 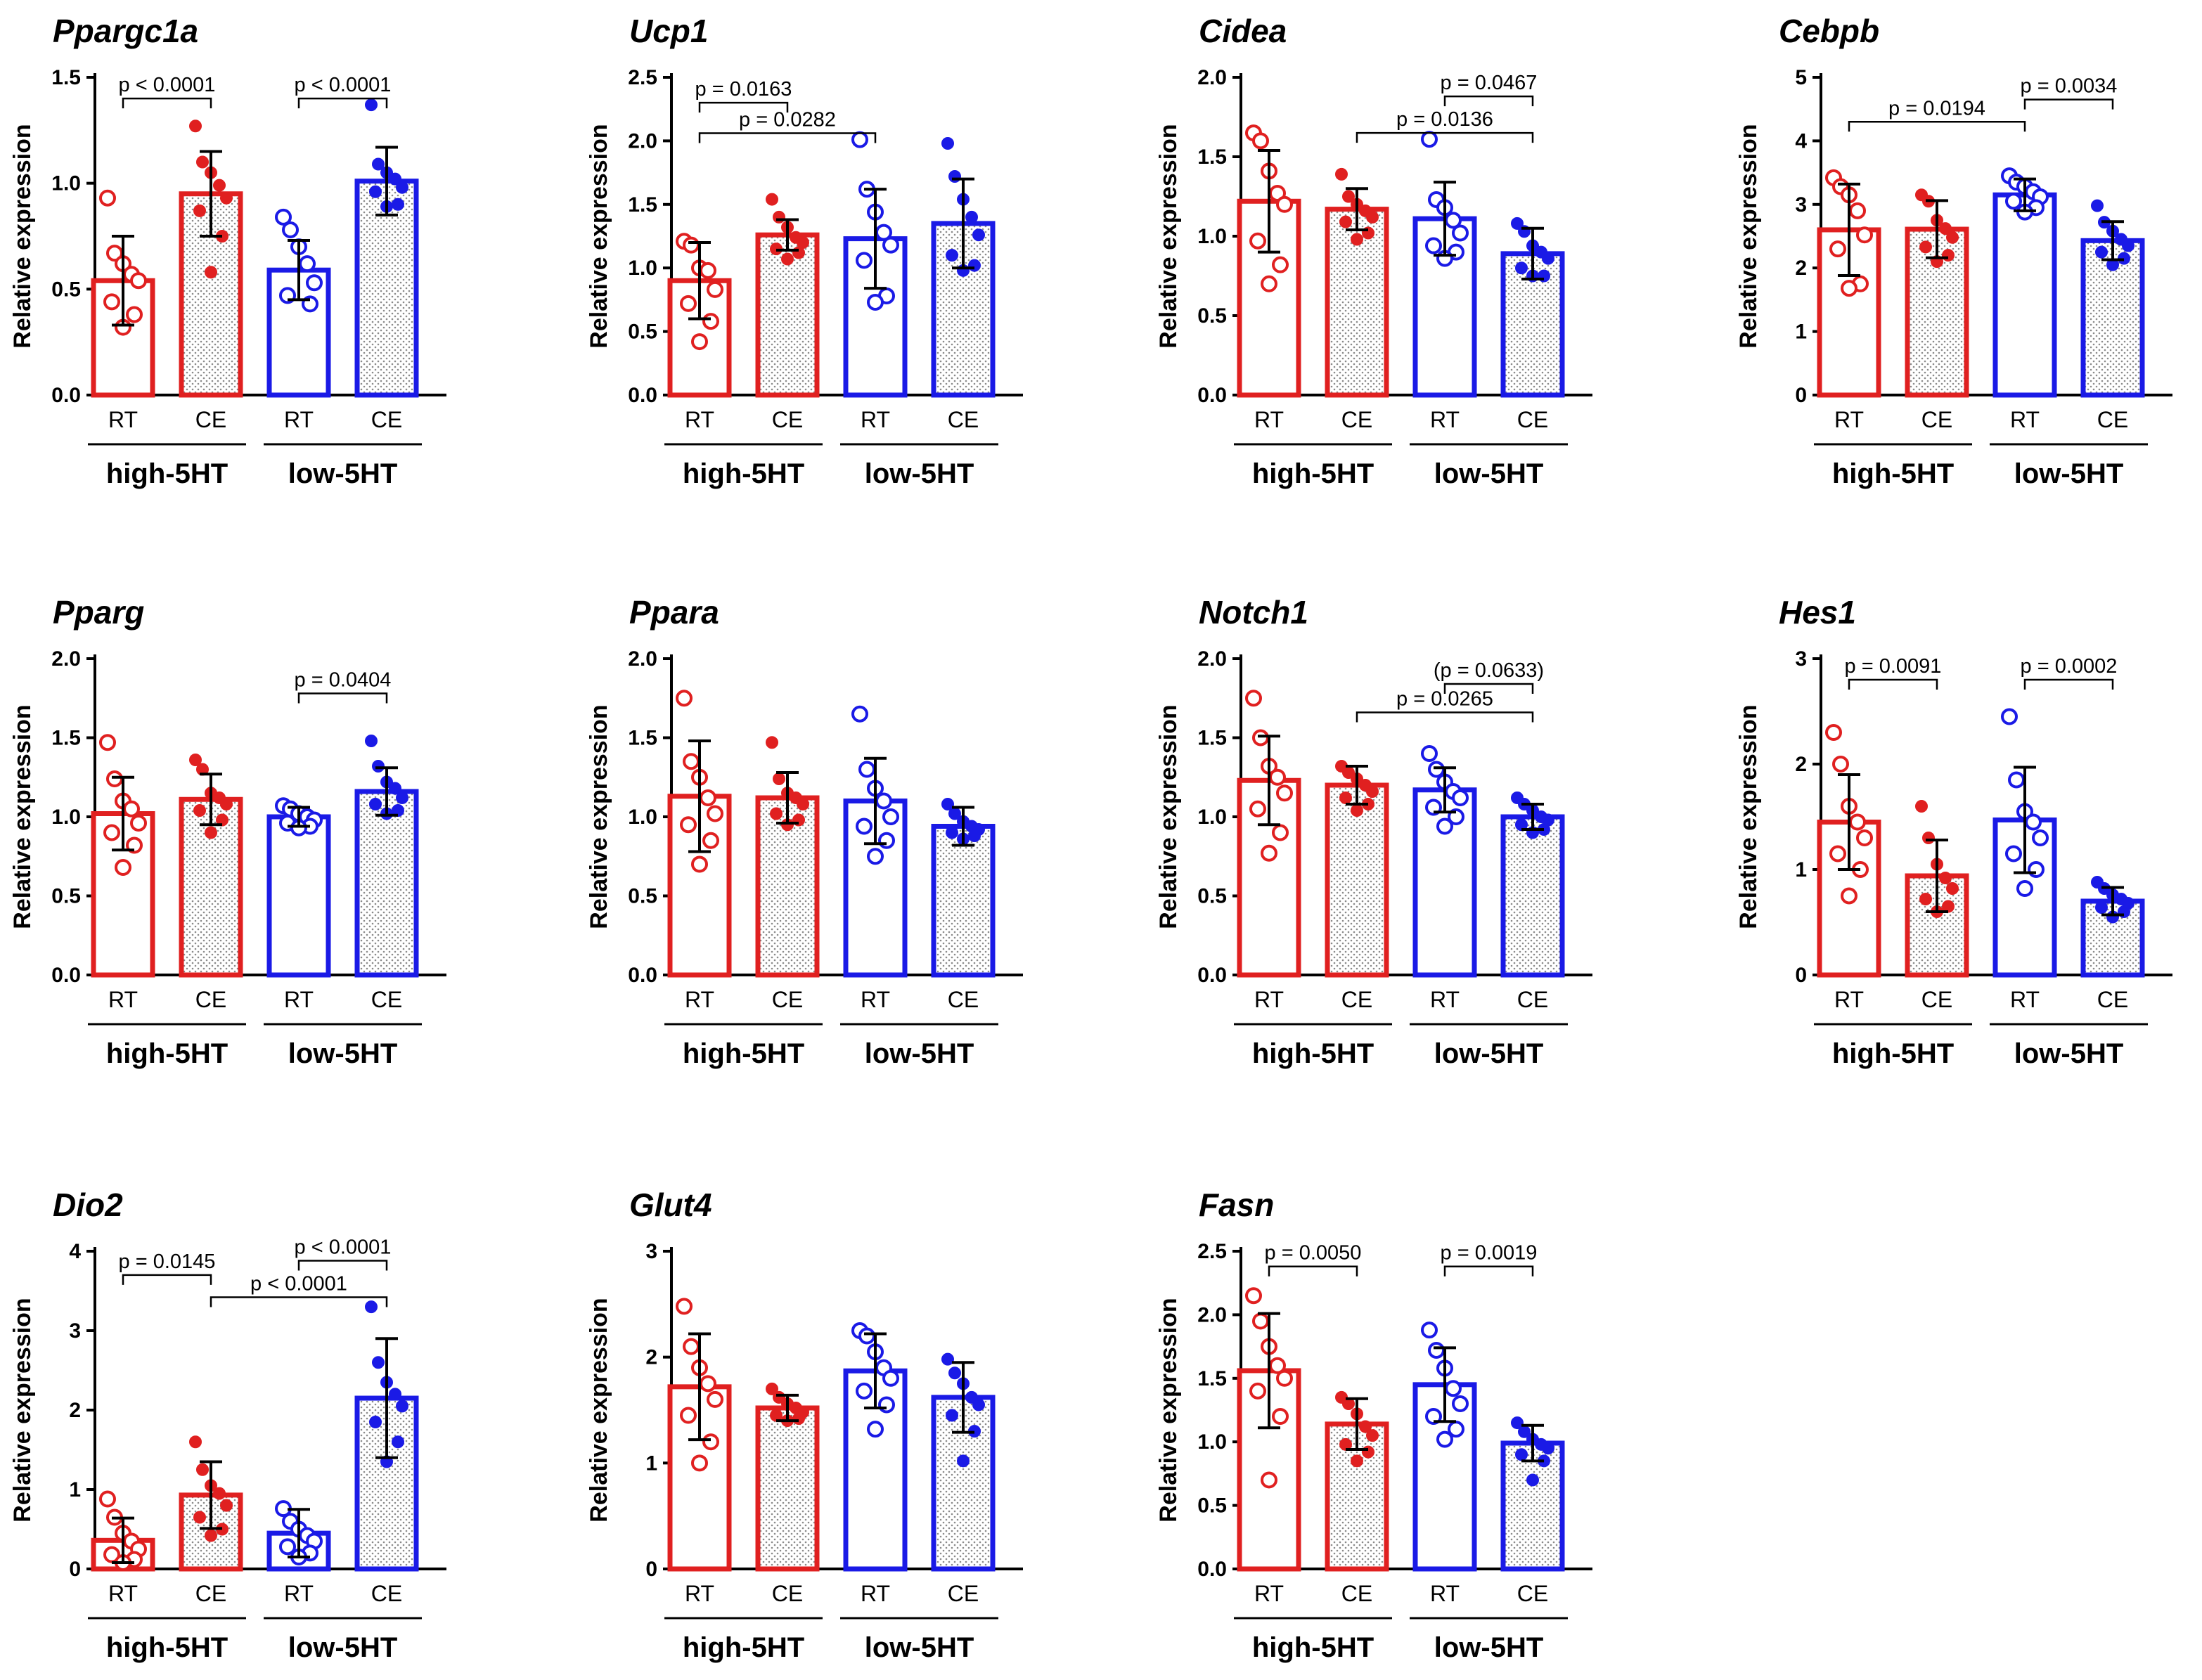 What do you see at coordinates (1212, 236) in the screenshot?
I see `y-tick-label: 1.0` at bounding box center [1212, 236].